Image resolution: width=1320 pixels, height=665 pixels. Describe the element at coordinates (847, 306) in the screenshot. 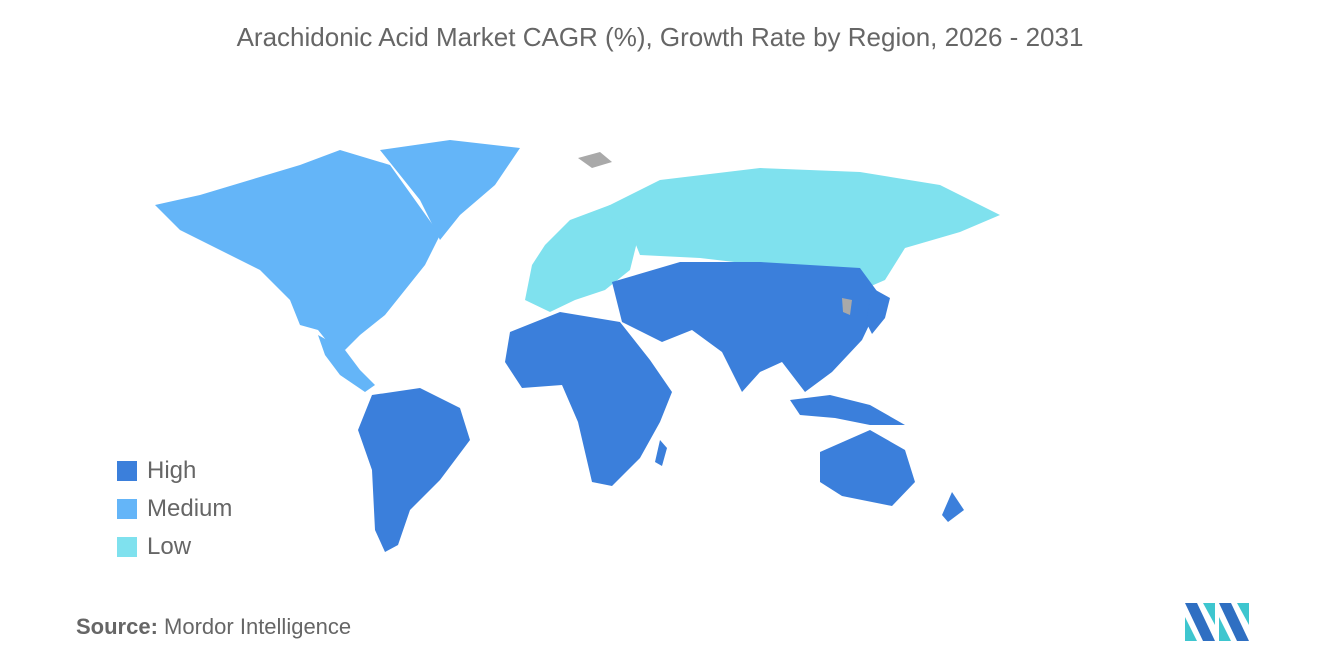

I see `region-korea` at that location.